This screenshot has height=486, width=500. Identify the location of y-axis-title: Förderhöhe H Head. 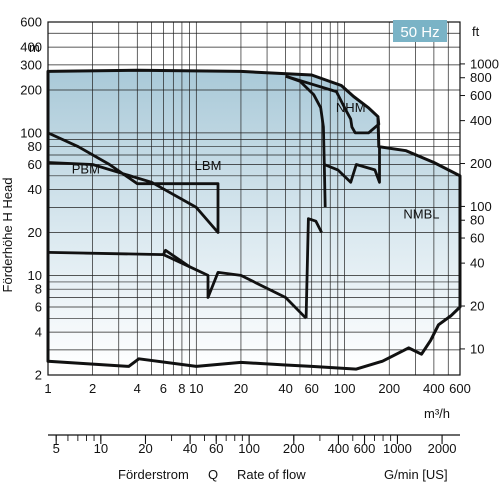
(7, 235).